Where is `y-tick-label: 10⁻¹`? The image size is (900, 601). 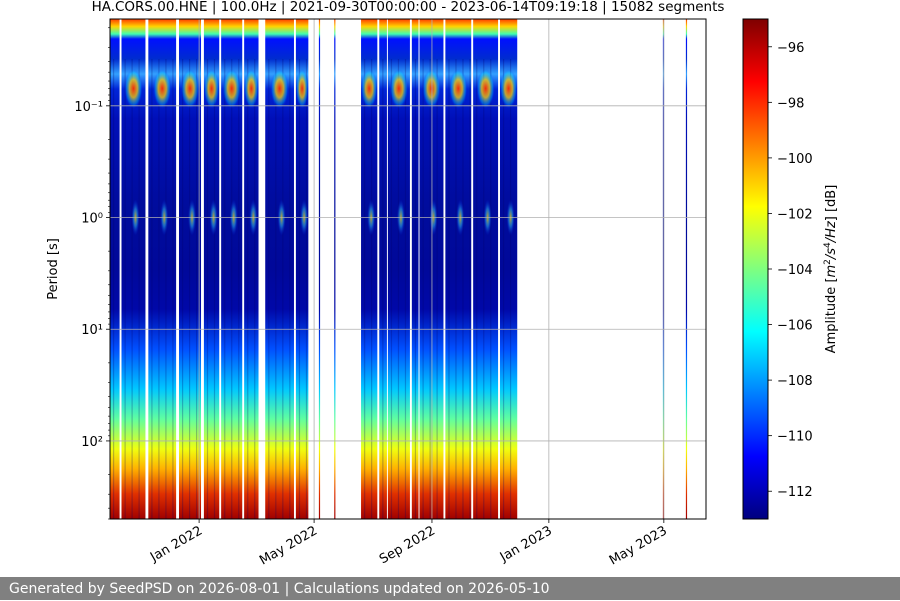
y-tick-label: 10⁻¹ is located at coordinates (88, 107).